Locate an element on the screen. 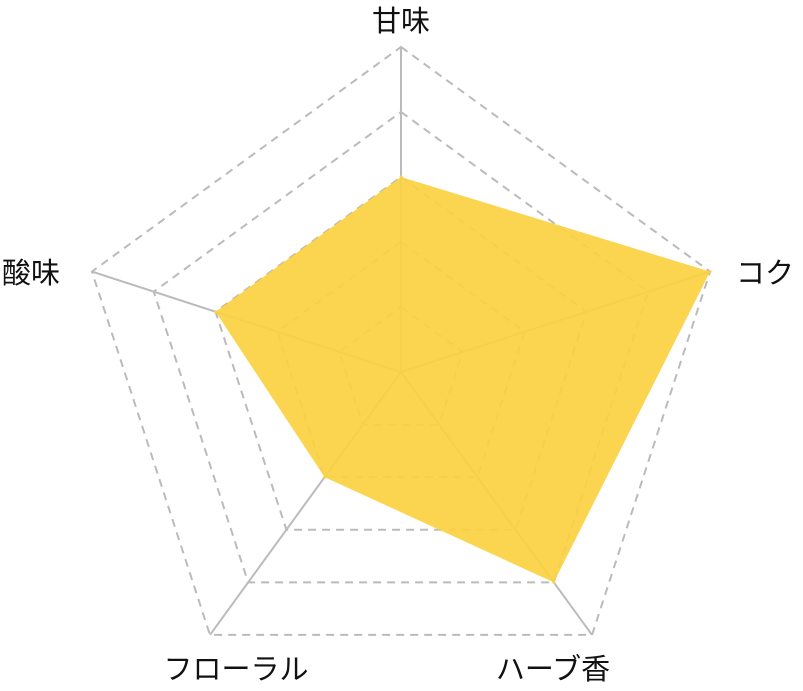 The width and height of the screenshot is (803, 691). axis-label-acidity: 酸味 is located at coordinates (31, 273).